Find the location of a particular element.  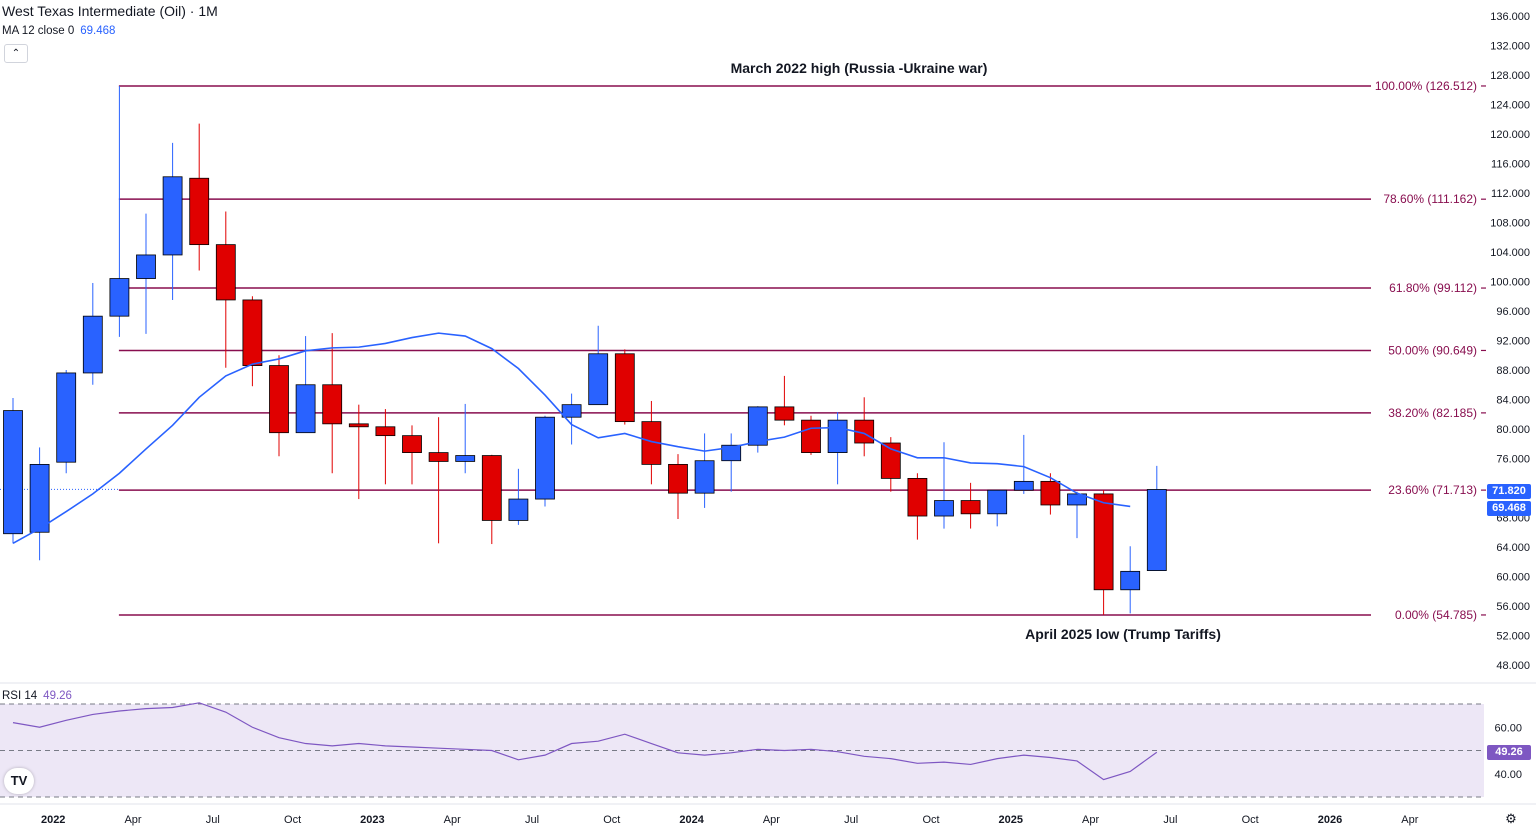

ma-legend-label: MA 12 close 0 is located at coordinates (38, 31).